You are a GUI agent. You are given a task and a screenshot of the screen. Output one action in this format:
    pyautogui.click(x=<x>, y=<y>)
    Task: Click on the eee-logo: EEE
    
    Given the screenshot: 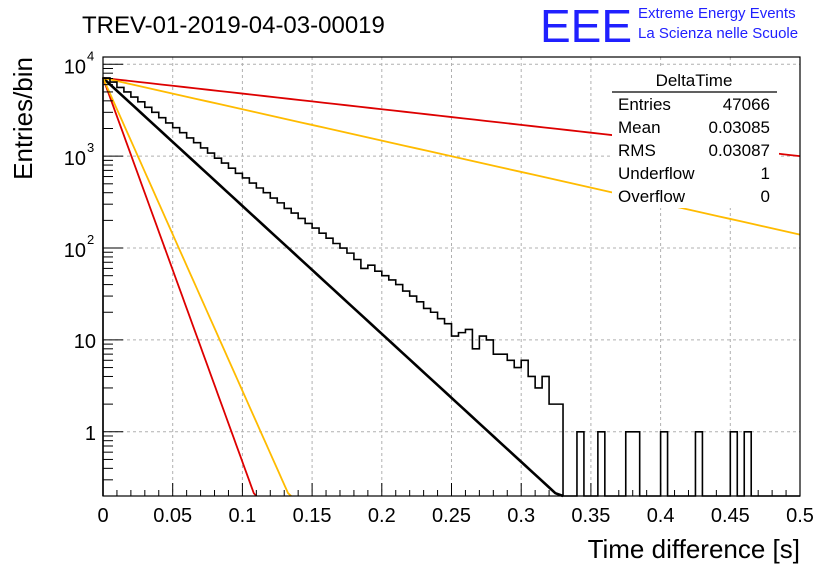 What is the action you would take?
    pyautogui.click(x=586, y=26)
    